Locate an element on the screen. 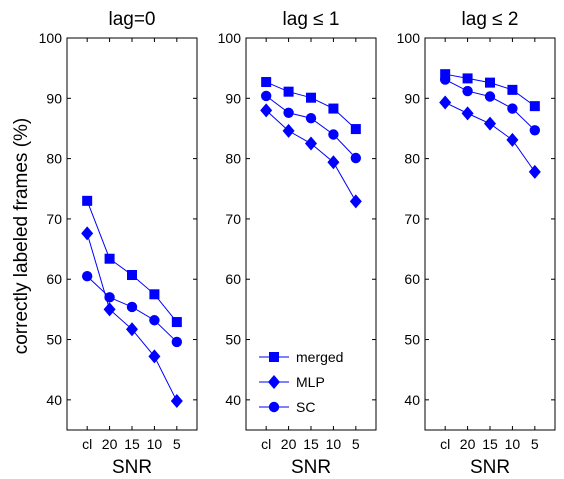 The image size is (564, 479). legend: merged MLP SC is located at coordinates (301, 382).